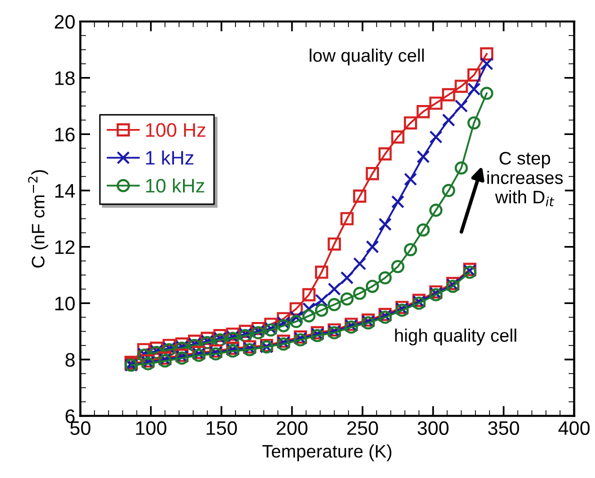 This screenshot has width=595, height=478. Describe the element at coordinates (367, 57) in the screenshot. I see `annotation: low quality cell` at that location.